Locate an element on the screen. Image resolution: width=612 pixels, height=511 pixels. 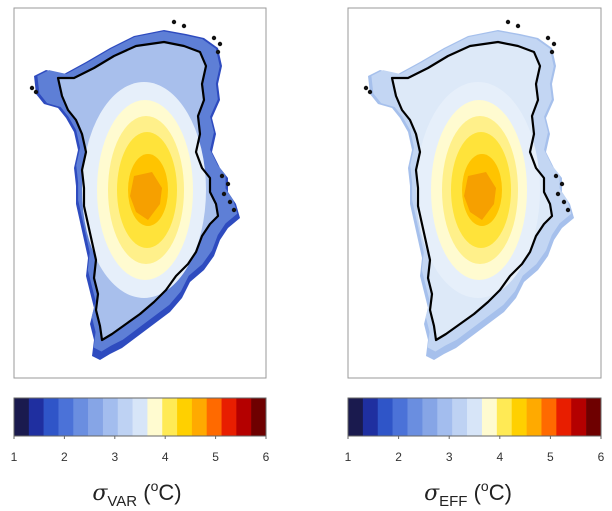
colorbar-label: σEFF (oC) is located at coordinates (468, 494).